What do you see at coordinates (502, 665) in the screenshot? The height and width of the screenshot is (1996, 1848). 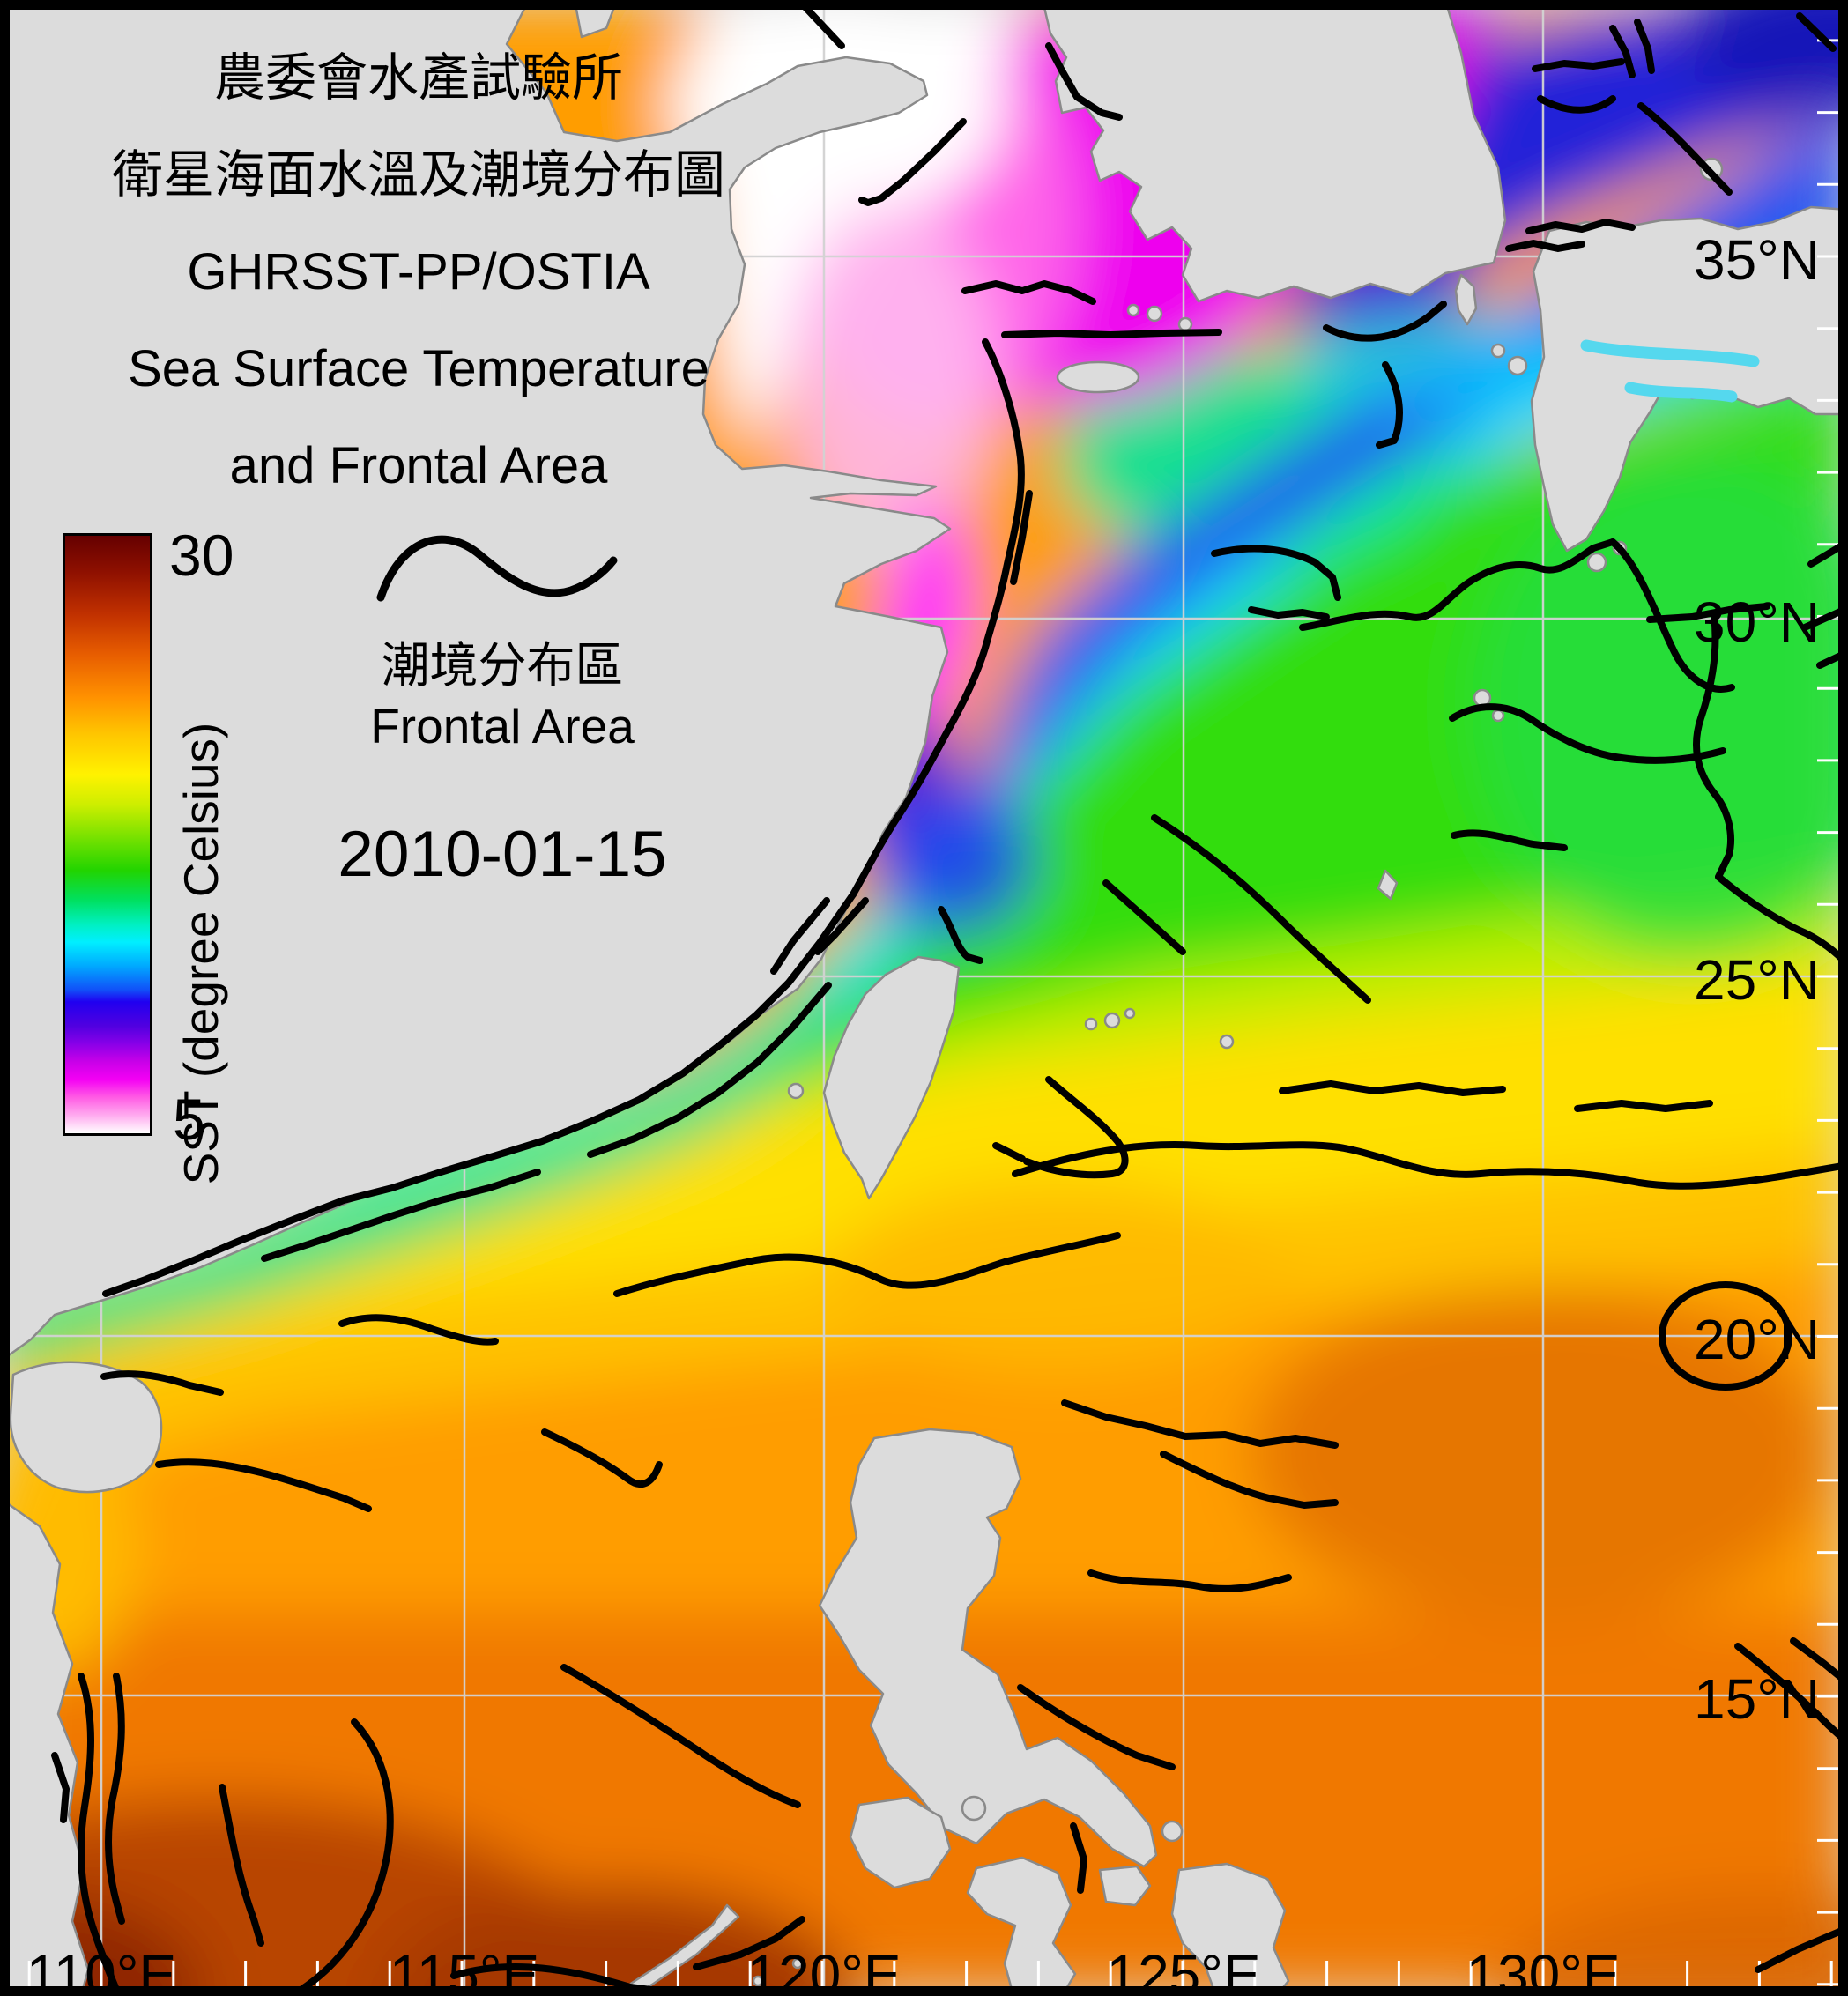 I see `frontal-area-label-zh: 潮境分布區` at bounding box center [502, 665].